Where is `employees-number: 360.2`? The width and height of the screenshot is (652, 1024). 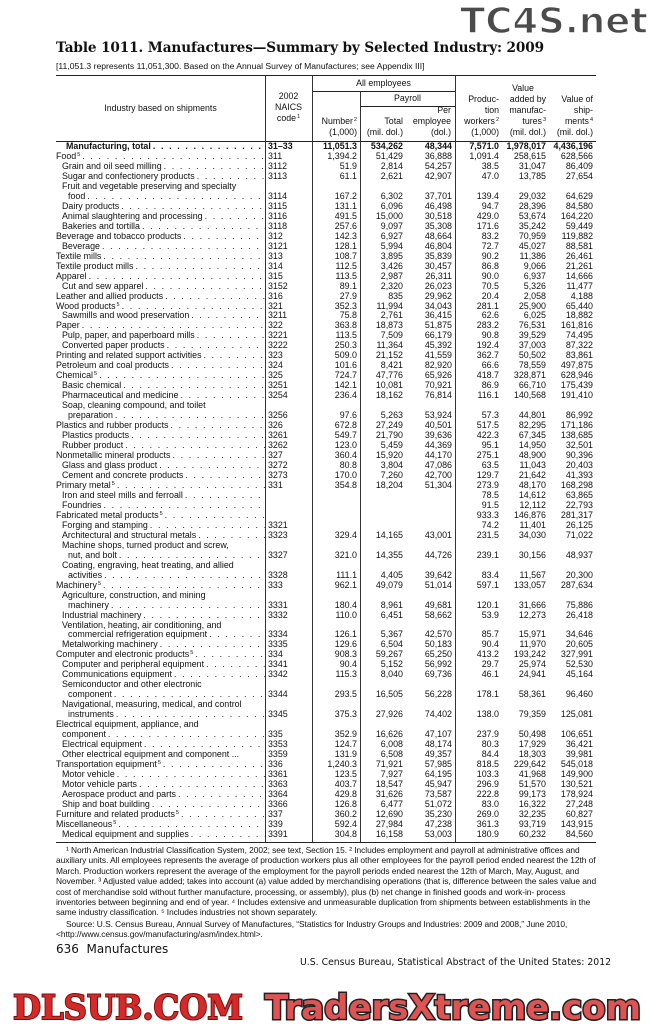 employees-number: 360.2 is located at coordinates (345, 813).